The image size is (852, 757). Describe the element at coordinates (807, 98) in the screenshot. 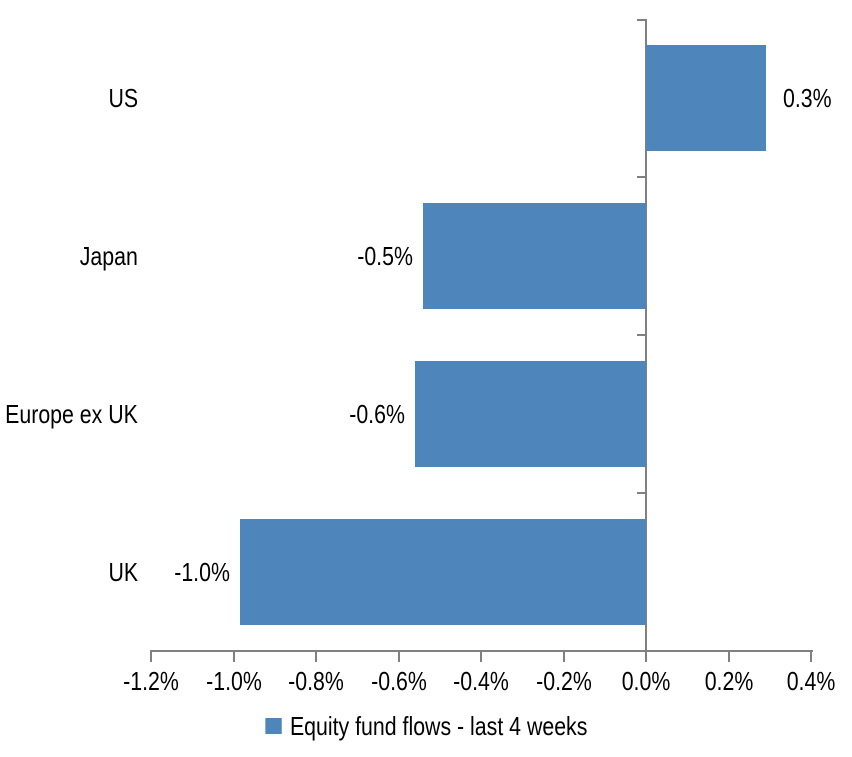

I see `bar-value-label: 0.3%` at that location.